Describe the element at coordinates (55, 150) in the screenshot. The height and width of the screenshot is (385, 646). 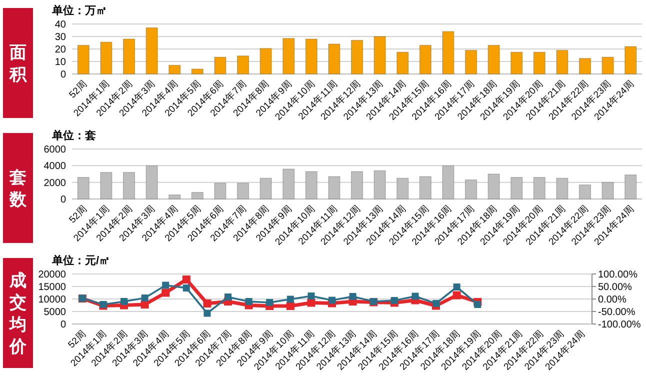
I see `y-tick-label: 6000` at that location.